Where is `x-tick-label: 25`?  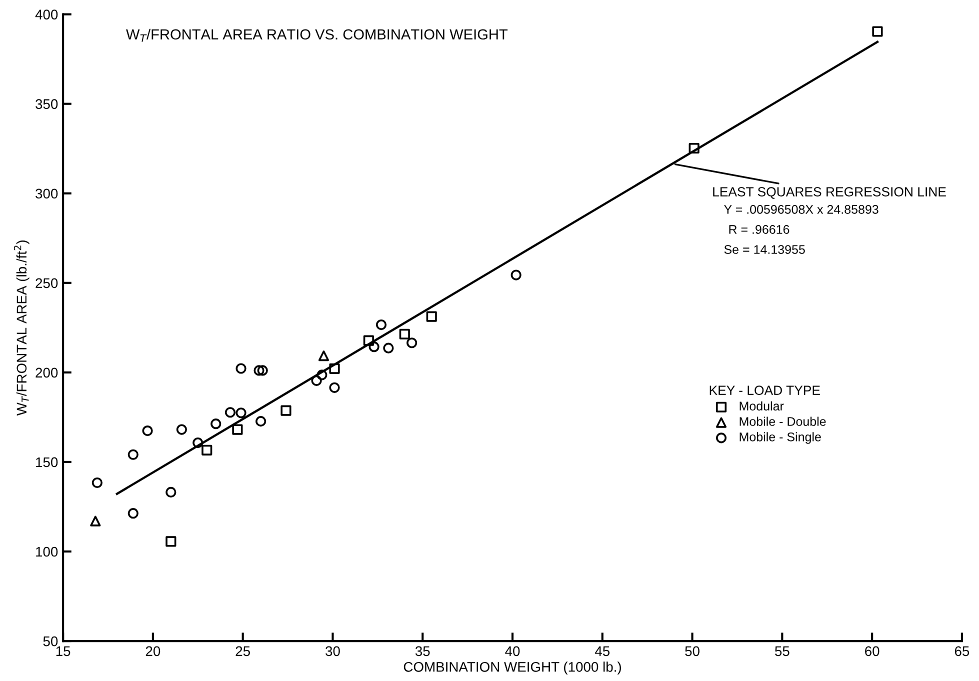 x-tick-label: 25 is located at coordinates (243, 651).